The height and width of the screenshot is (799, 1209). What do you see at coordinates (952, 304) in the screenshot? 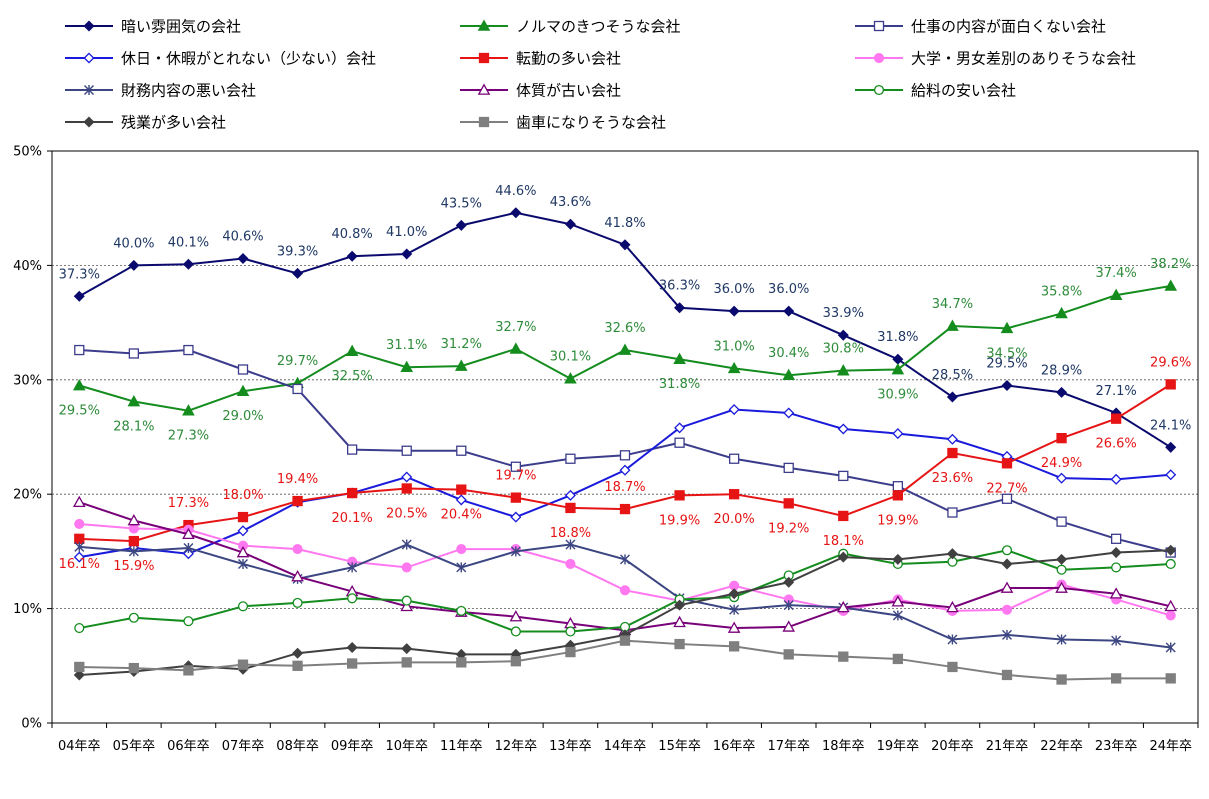
I see `data-label: 34.7%` at bounding box center [952, 304].